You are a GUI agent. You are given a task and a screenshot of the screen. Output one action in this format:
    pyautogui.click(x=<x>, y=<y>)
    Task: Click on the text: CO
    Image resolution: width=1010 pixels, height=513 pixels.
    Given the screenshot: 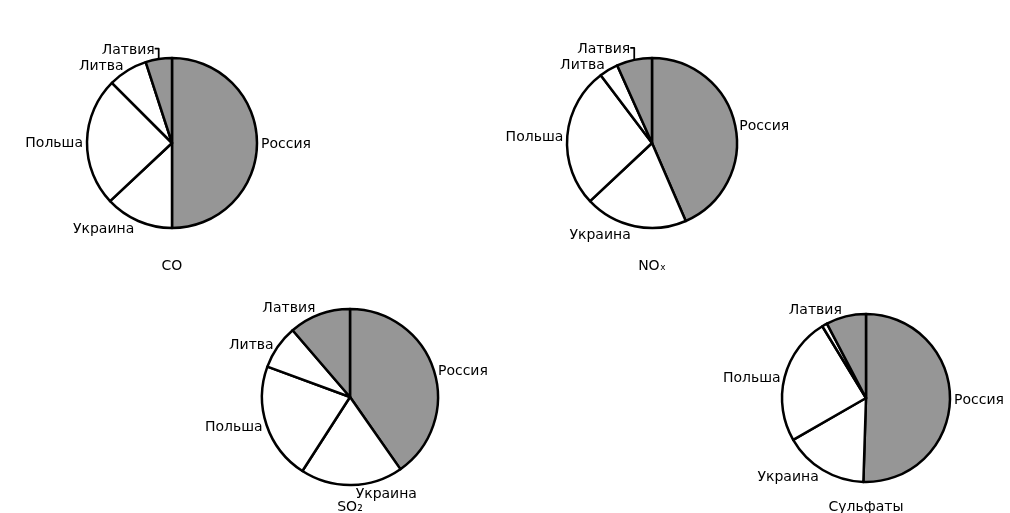 What is the action you would take?
    pyautogui.click(x=172, y=265)
    